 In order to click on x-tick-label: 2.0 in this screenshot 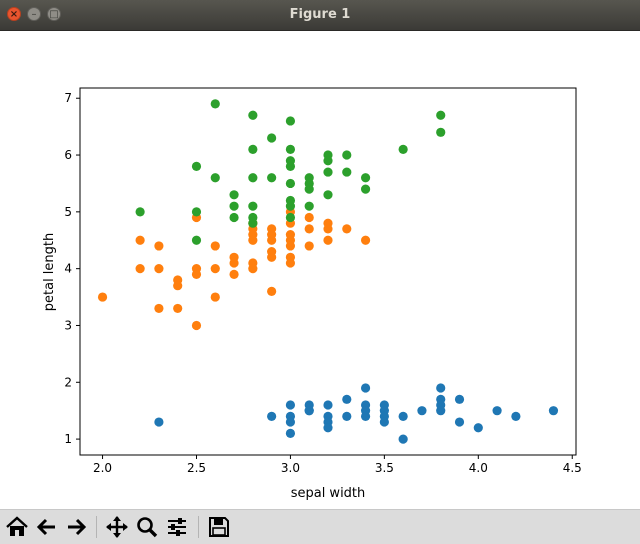, I will do `click(102, 468)`.